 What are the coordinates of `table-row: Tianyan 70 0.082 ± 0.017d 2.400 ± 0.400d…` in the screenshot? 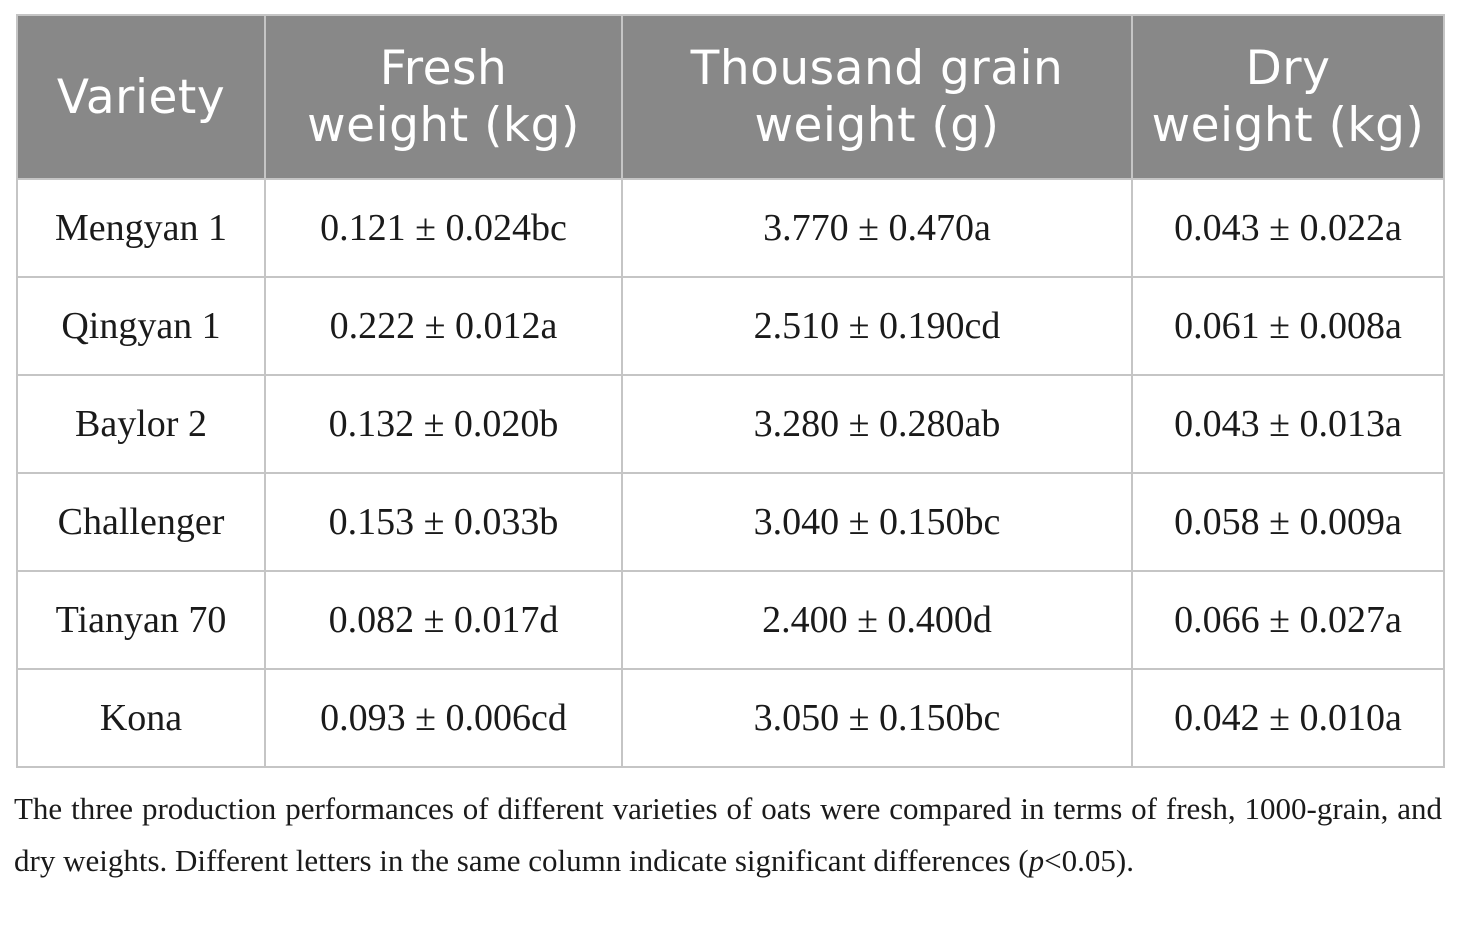 It's located at (730, 620).